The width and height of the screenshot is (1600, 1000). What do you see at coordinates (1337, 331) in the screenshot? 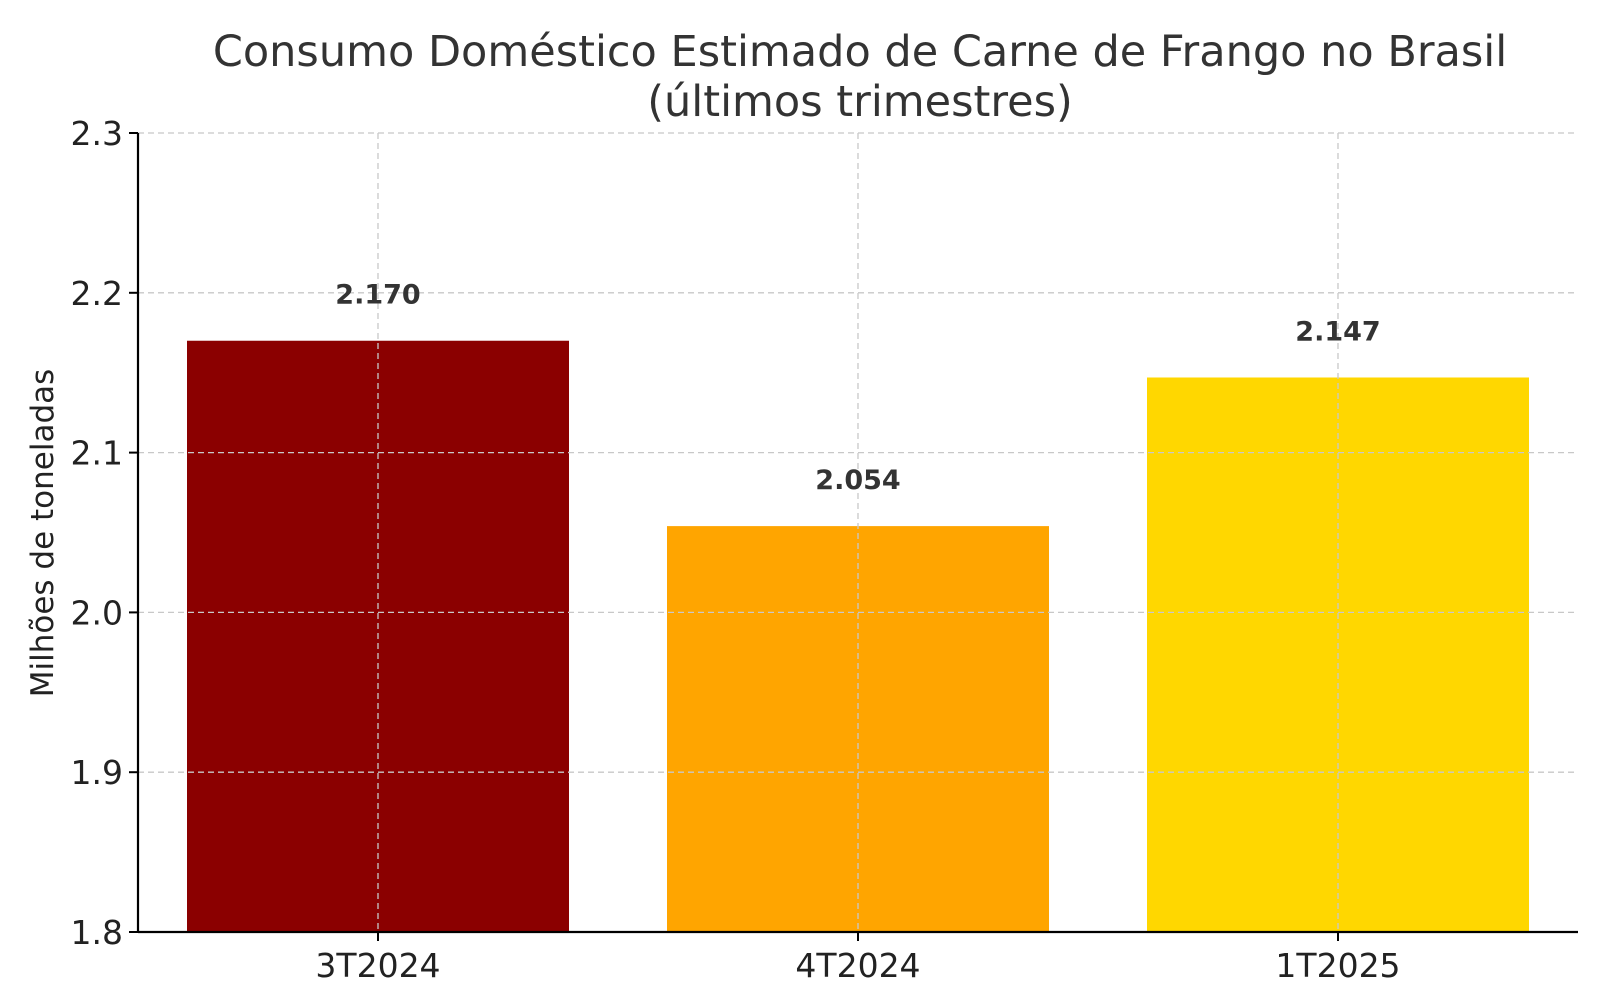
I see `data-label-1T2025: 2.147` at bounding box center [1337, 331].